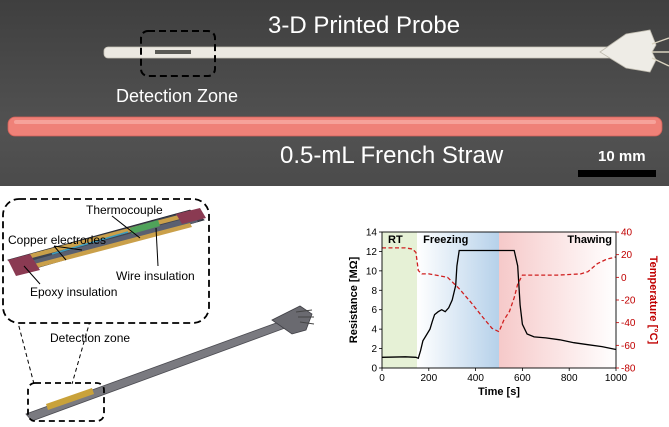 This screenshot has width=669, height=427. I want to click on copper-electrodes-label: Copper electrodes, so click(57, 240).